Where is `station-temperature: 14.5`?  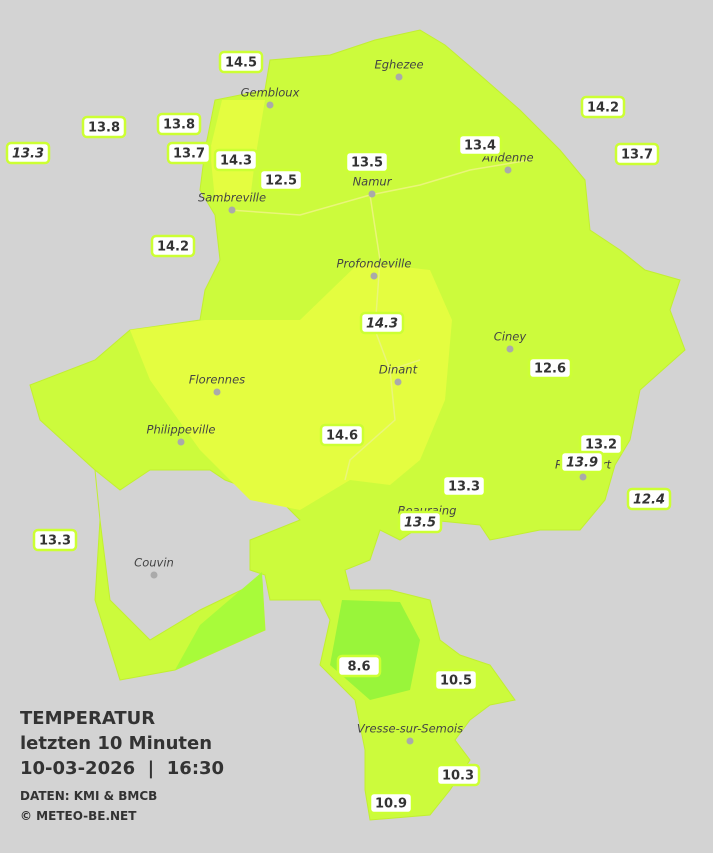
station-temperature: 14.5 is located at coordinates (241, 63).